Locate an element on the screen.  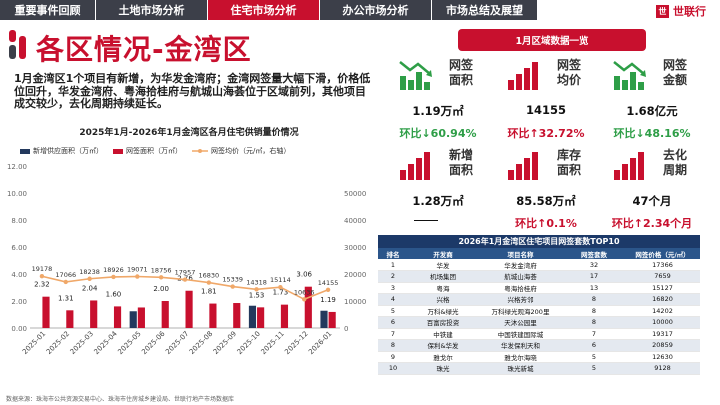
signed-area-value-label: 1.81 is located at coordinates (209, 292).